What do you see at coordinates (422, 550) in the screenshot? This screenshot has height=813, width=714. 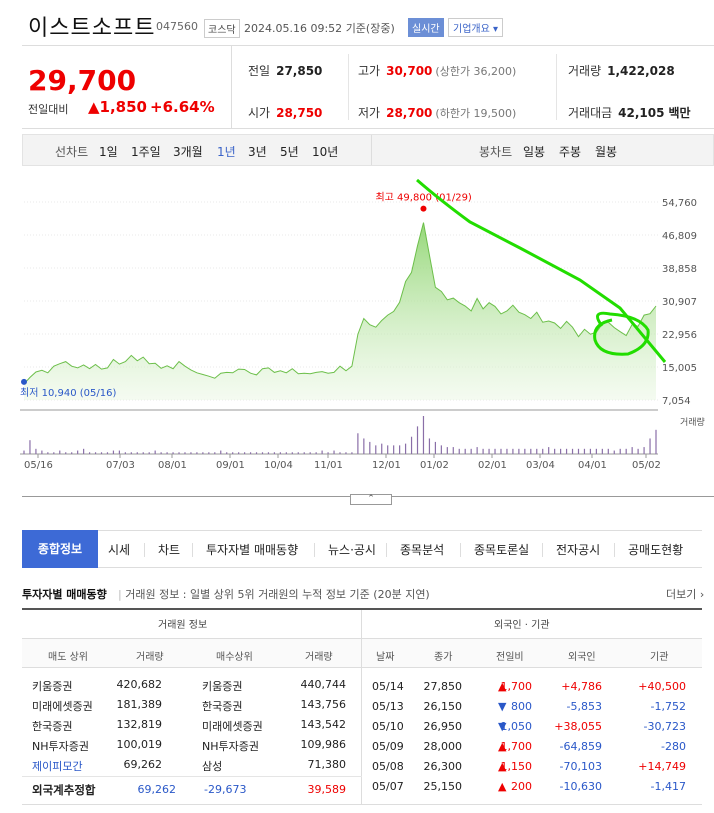 I see `tab-analysis: 종목분석` at bounding box center [422, 550].